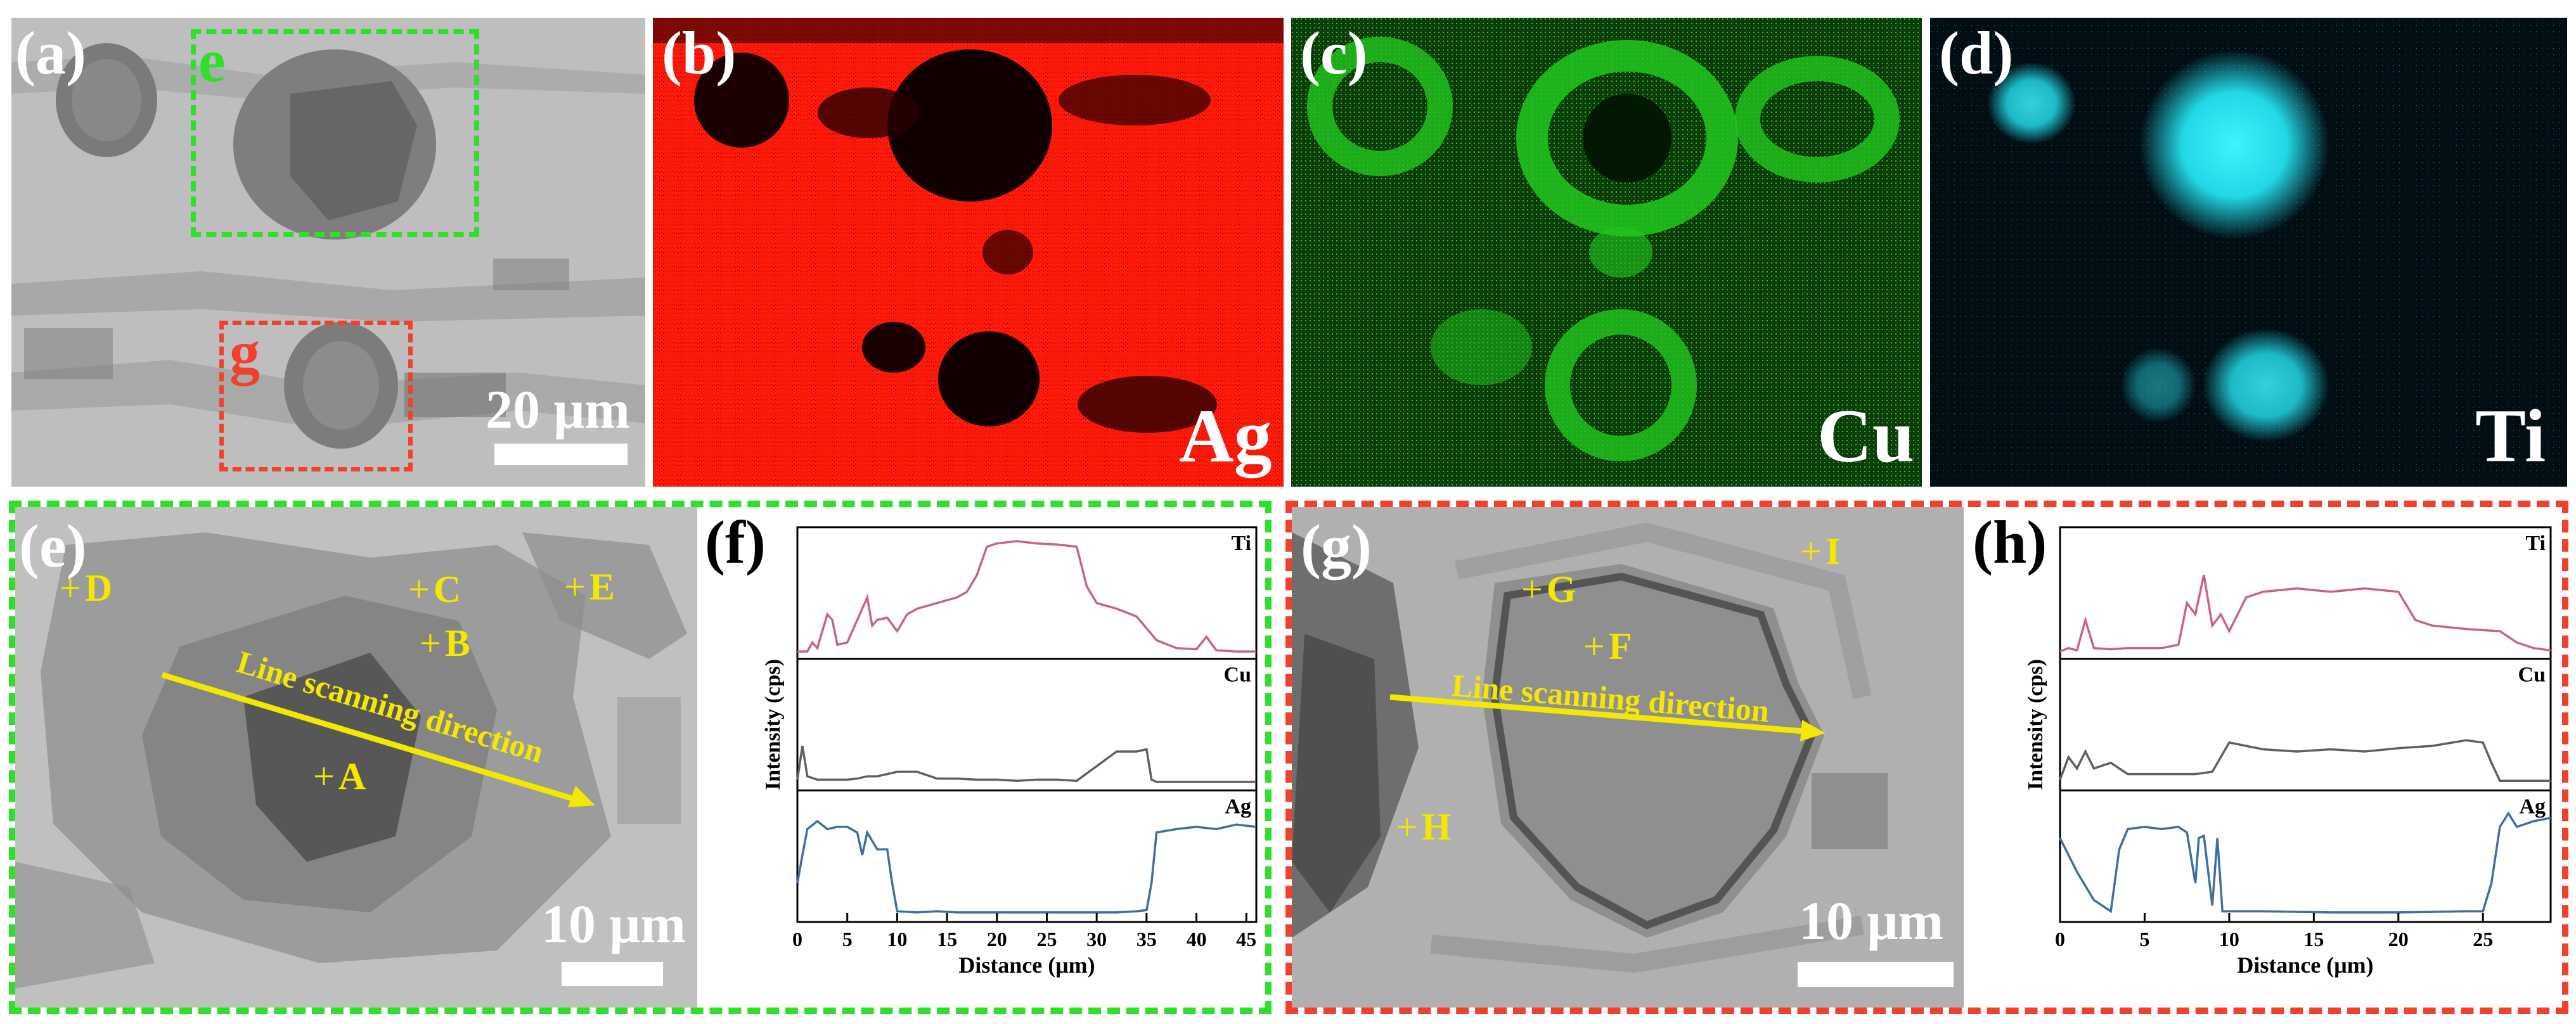 The height and width of the screenshot is (1024, 2576). I want to click on point-f: + F, so click(1608, 646).